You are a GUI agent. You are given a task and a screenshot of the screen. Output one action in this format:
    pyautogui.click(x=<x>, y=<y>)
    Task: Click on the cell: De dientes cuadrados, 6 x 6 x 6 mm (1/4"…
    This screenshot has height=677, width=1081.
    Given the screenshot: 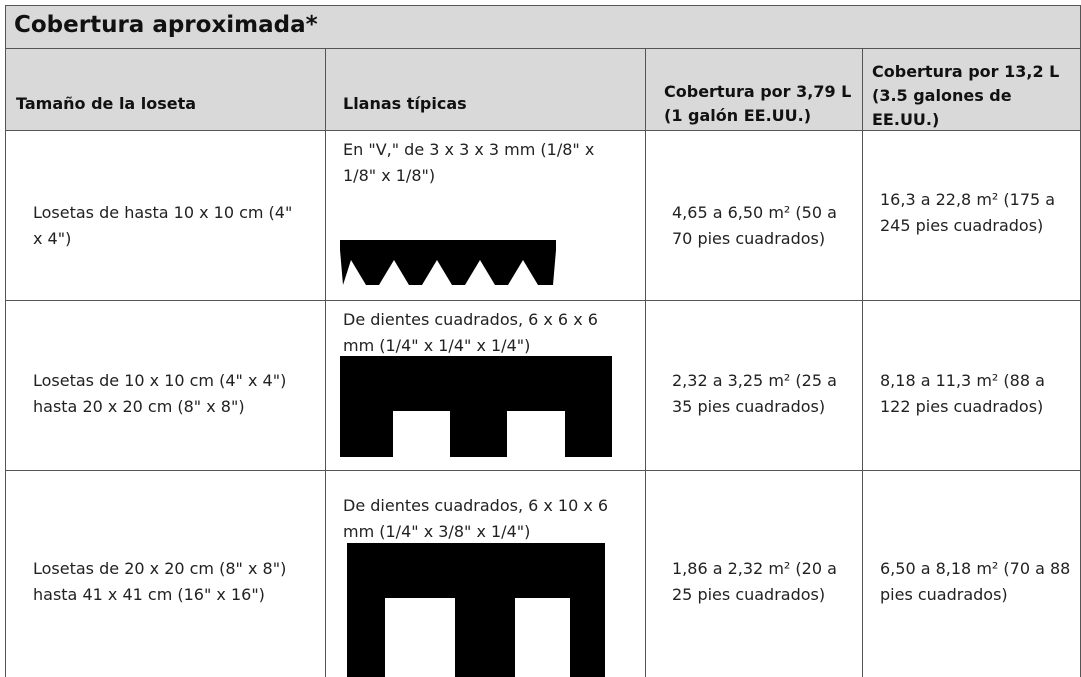 What is the action you would take?
    pyautogui.click(x=470, y=332)
    